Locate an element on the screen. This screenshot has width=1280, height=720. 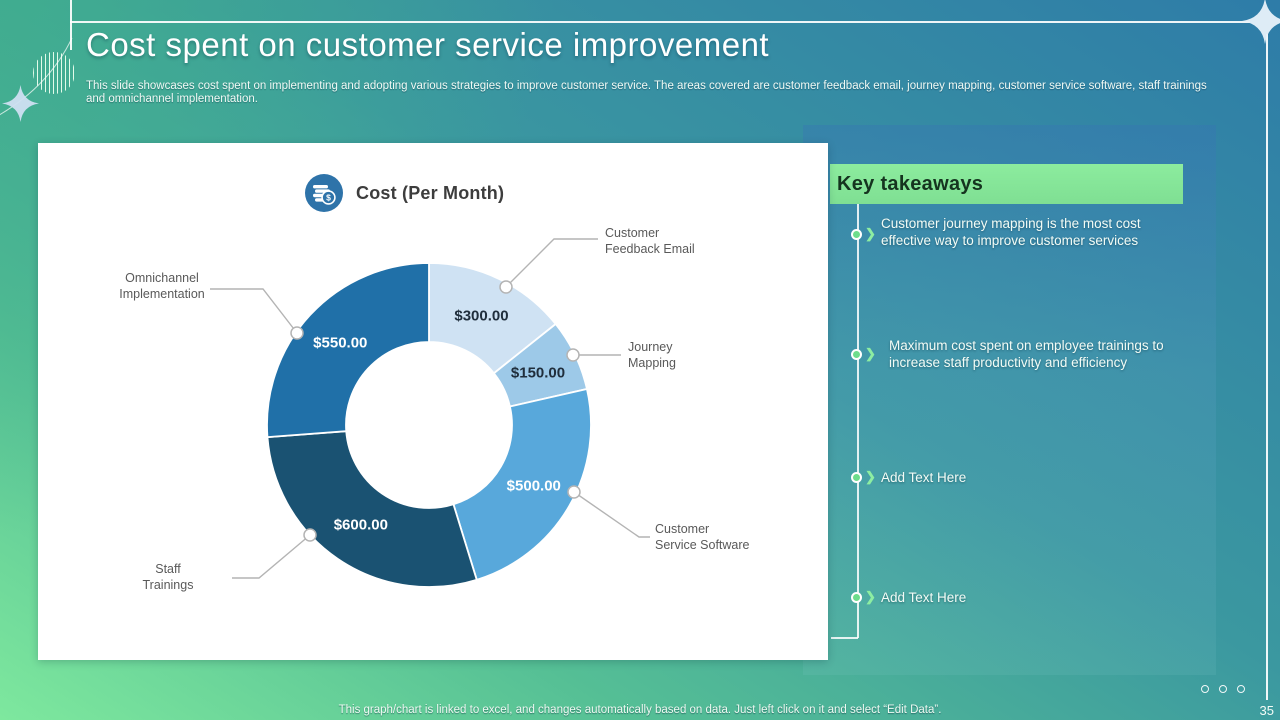
category-label-omnichannel-implementation: Omnichannel Implementation is located at coordinates (162, 286).